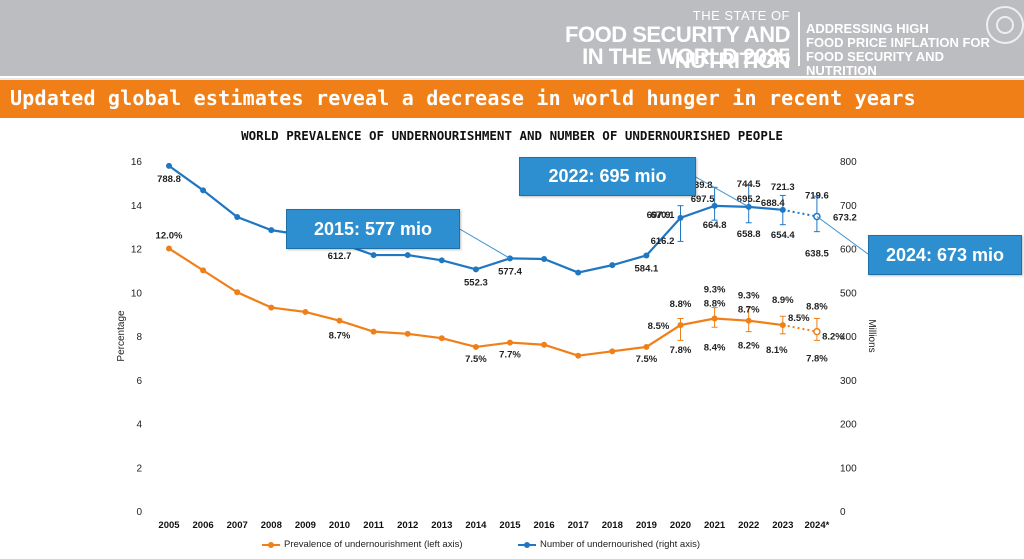  What do you see at coordinates (646, 525) in the screenshot?
I see `x-axis-tick-label: 2019` at bounding box center [646, 525].